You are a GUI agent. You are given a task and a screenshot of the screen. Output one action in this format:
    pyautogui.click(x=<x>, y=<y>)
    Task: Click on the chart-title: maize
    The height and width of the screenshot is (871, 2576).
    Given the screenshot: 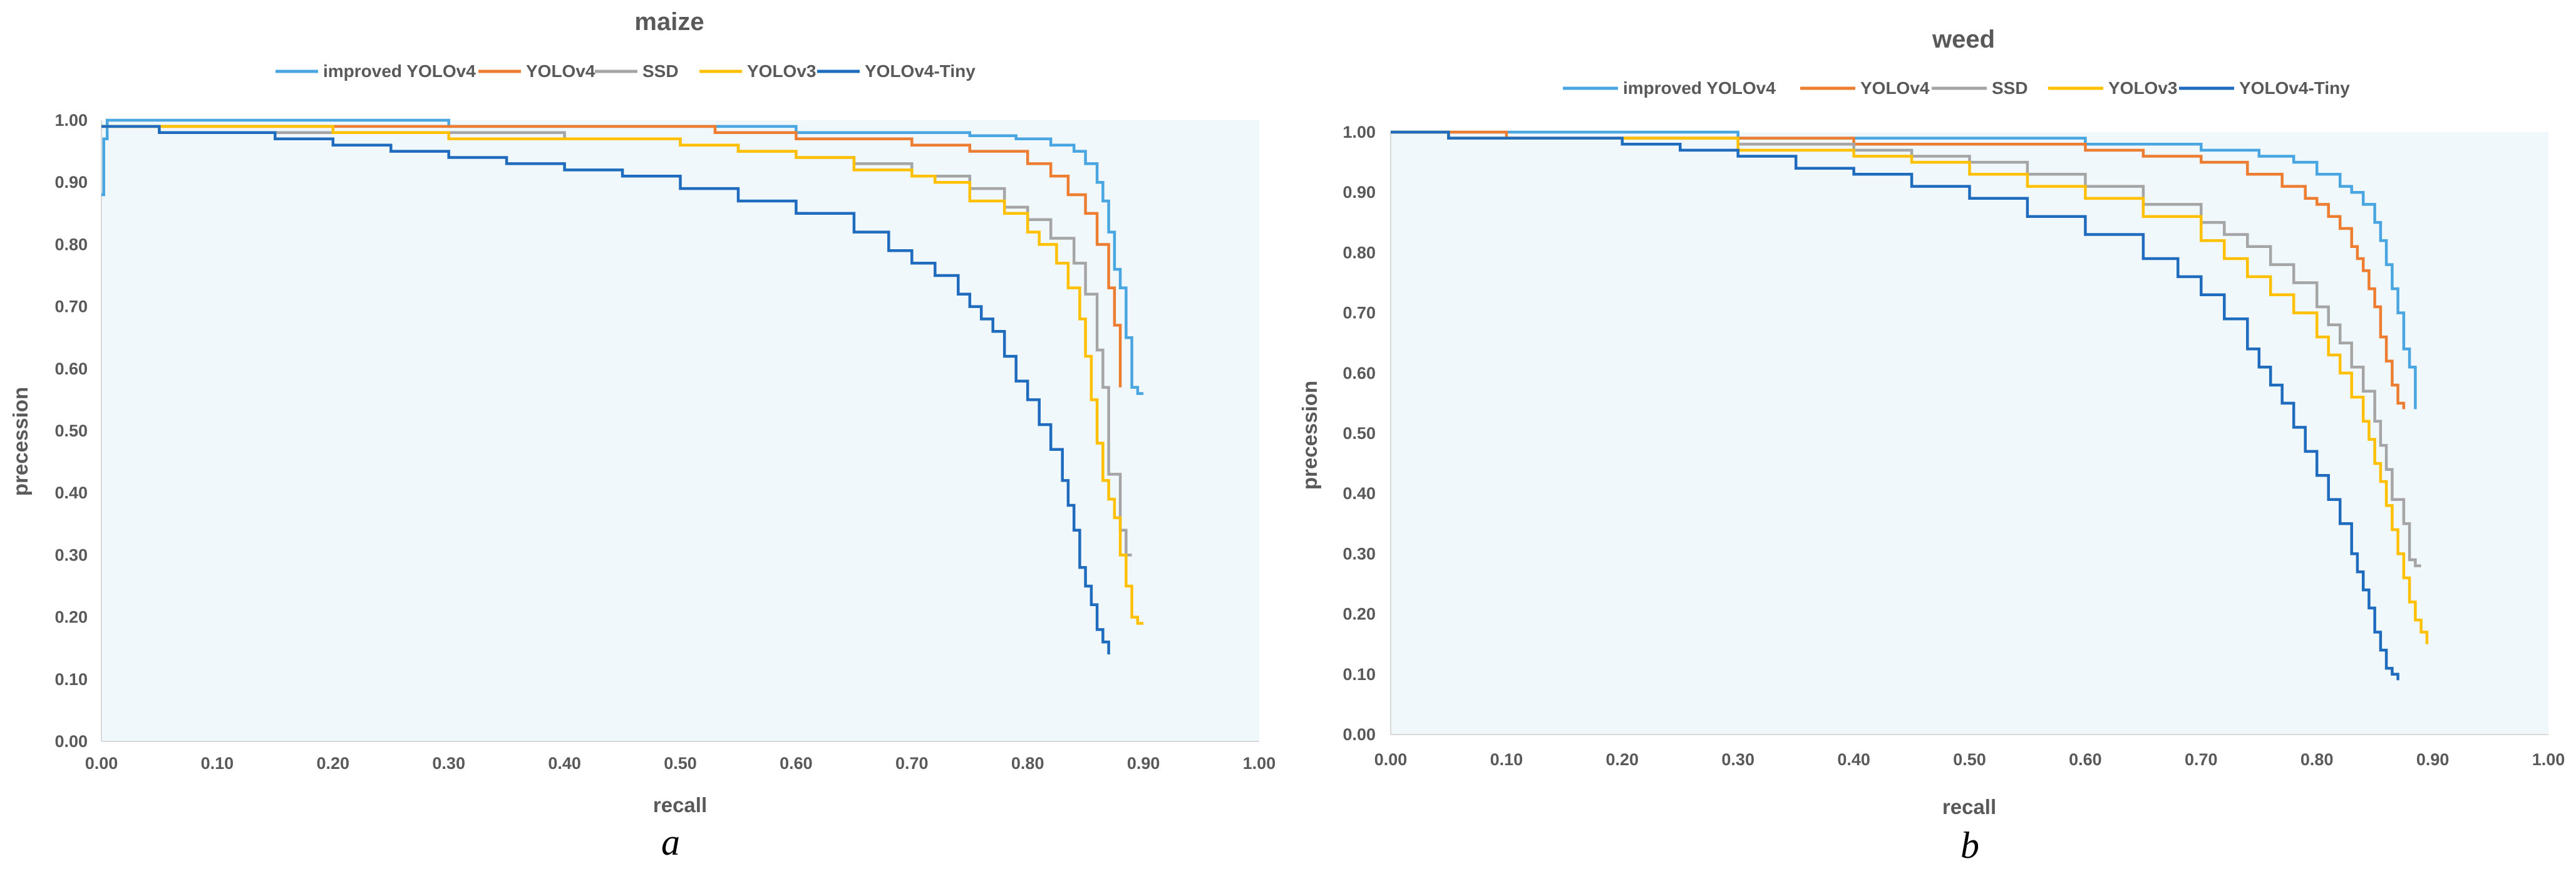 What is the action you would take?
    pyautogui.click(x=669, y=22)
    